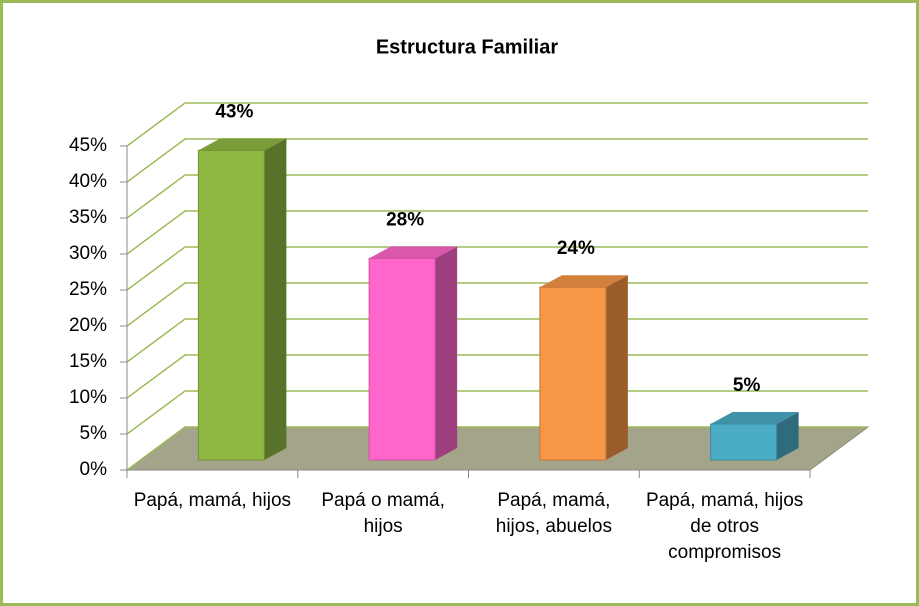 Image resolution: width=919 pixels, height=606 pixels. I want to click on x-tick-label: Papá, mamá, hijos, abuelos, so click(553, 513).